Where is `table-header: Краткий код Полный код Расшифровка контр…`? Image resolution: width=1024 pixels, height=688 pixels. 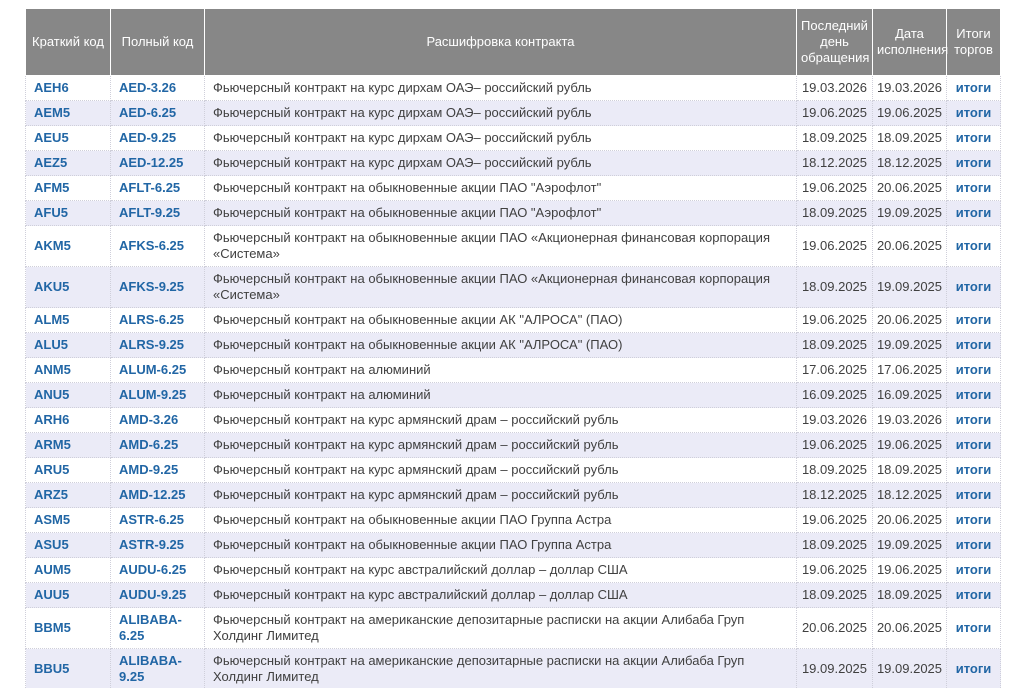
table-header: Краткий код Полный код Расшифровка контр… is located at coordinates (513, 42).